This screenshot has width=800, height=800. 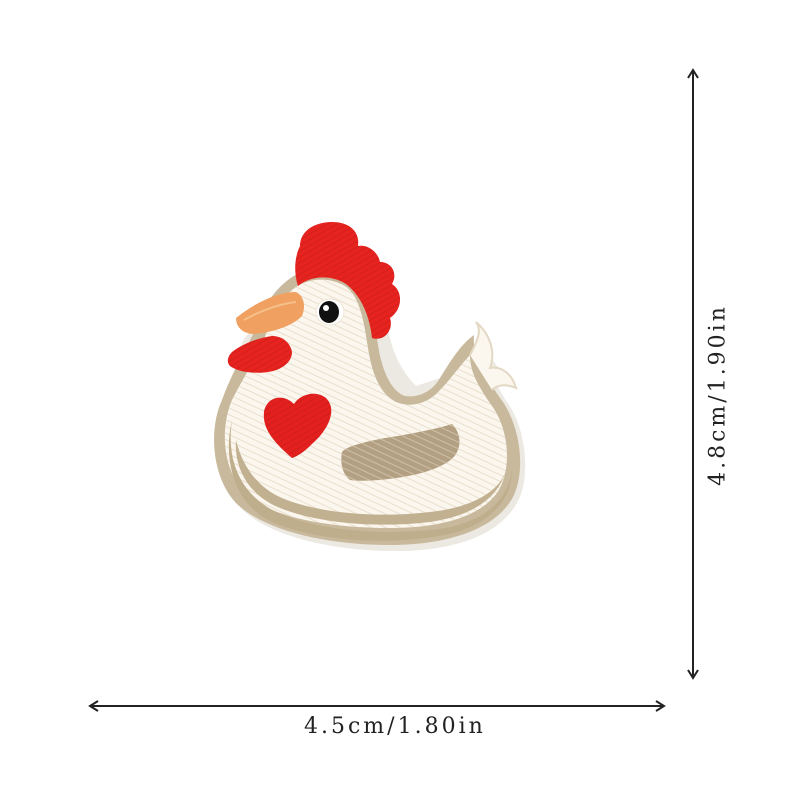 What do you see at coordinates (718, 395) in the screenshot?
I see `height-label: 4.8cm/1.90in` at bounding box center [718, 395].